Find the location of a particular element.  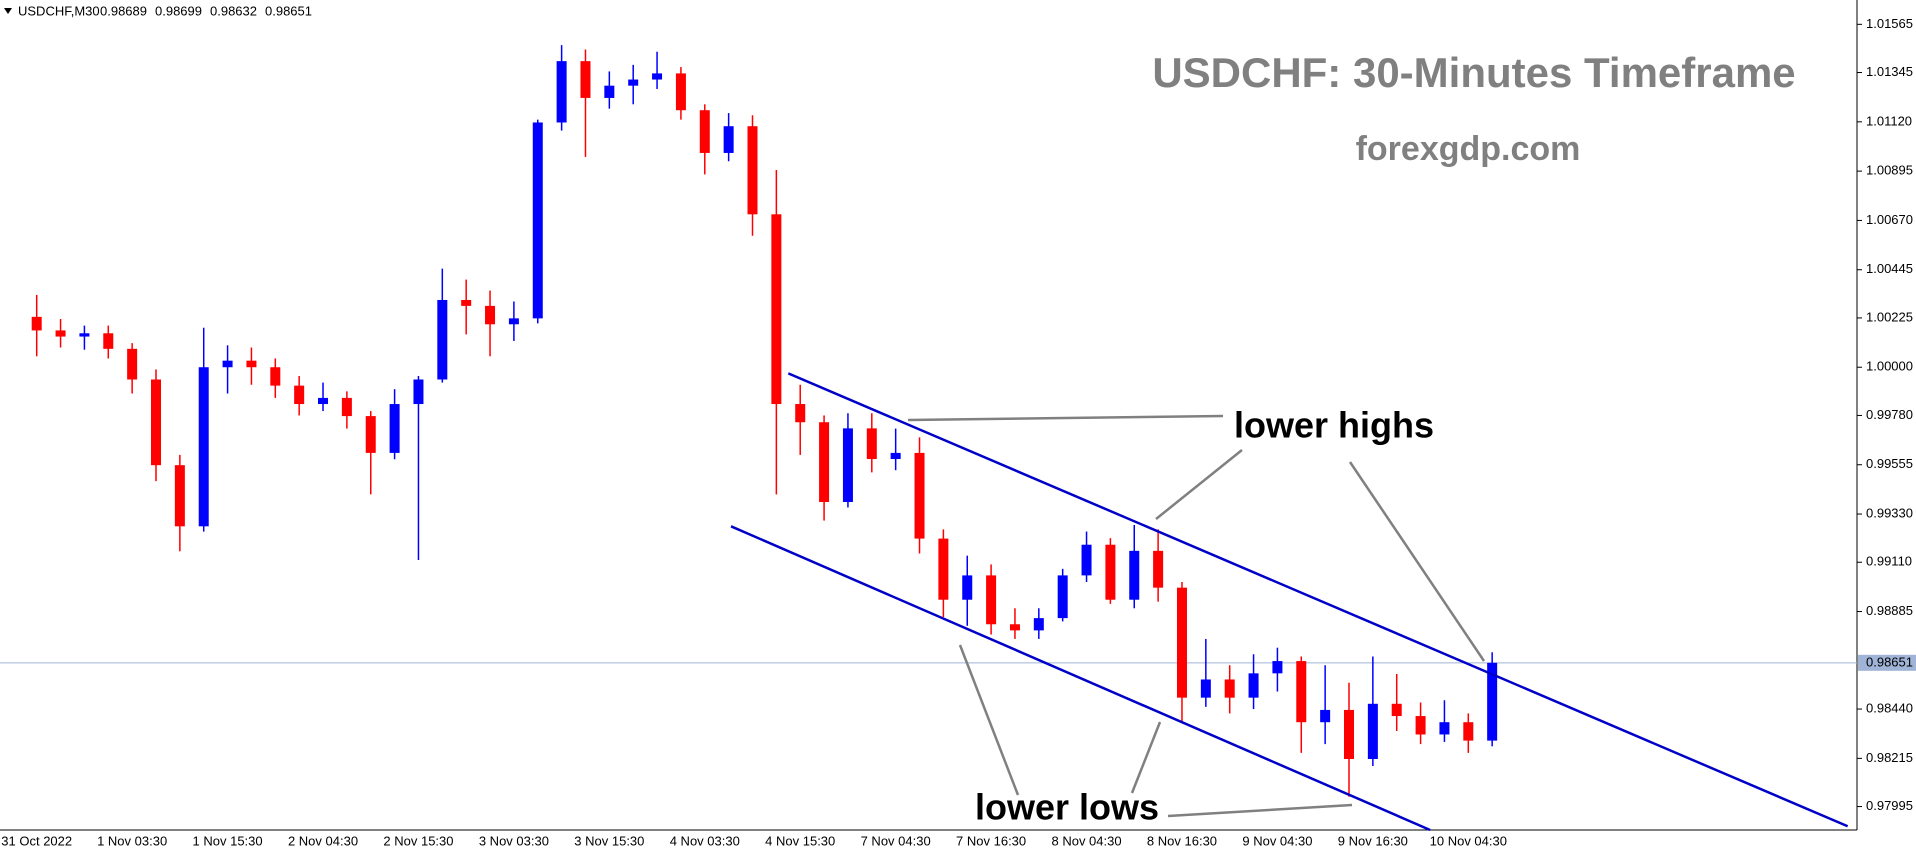

x-tick-label: 7 Nov 16:30 is located at coordinates (991, 840).